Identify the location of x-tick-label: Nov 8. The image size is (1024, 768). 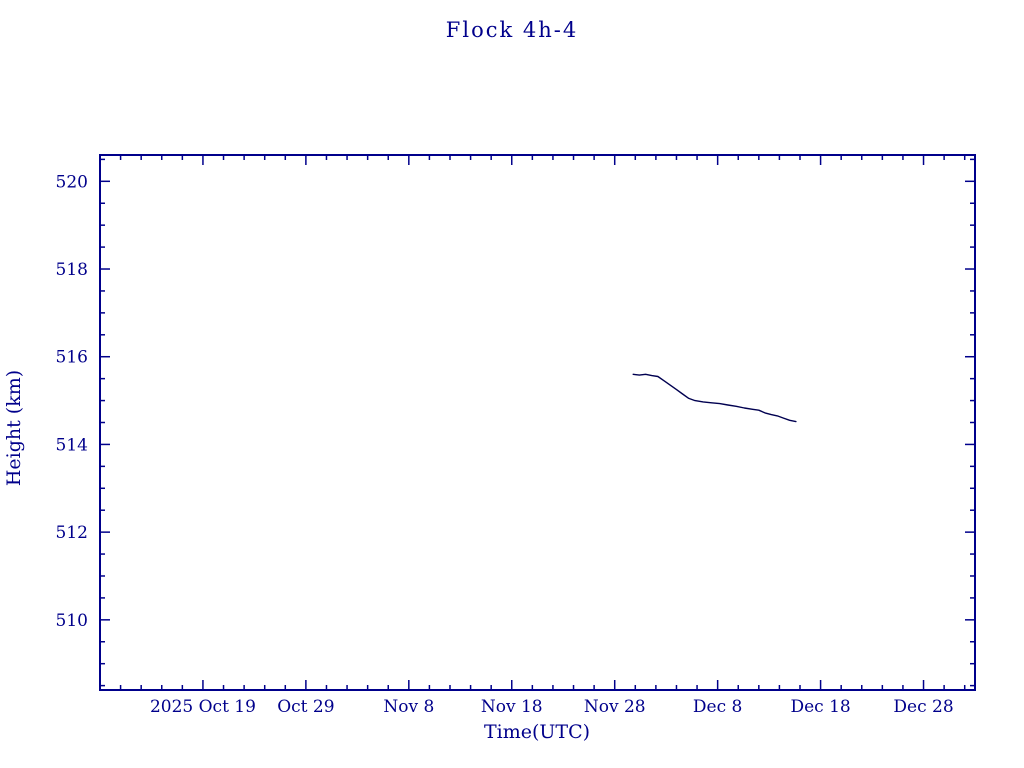
(408, 707).